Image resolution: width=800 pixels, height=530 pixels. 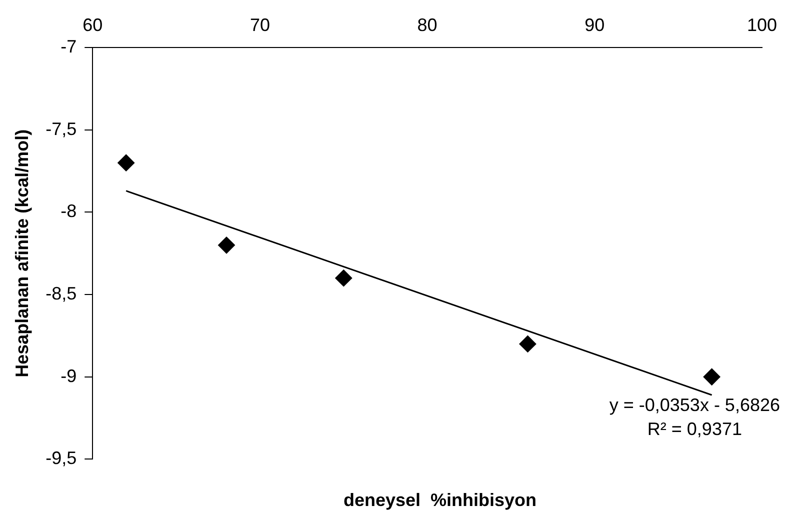 I want to click on y-tick-label: -7, so click(x=68, y=46).